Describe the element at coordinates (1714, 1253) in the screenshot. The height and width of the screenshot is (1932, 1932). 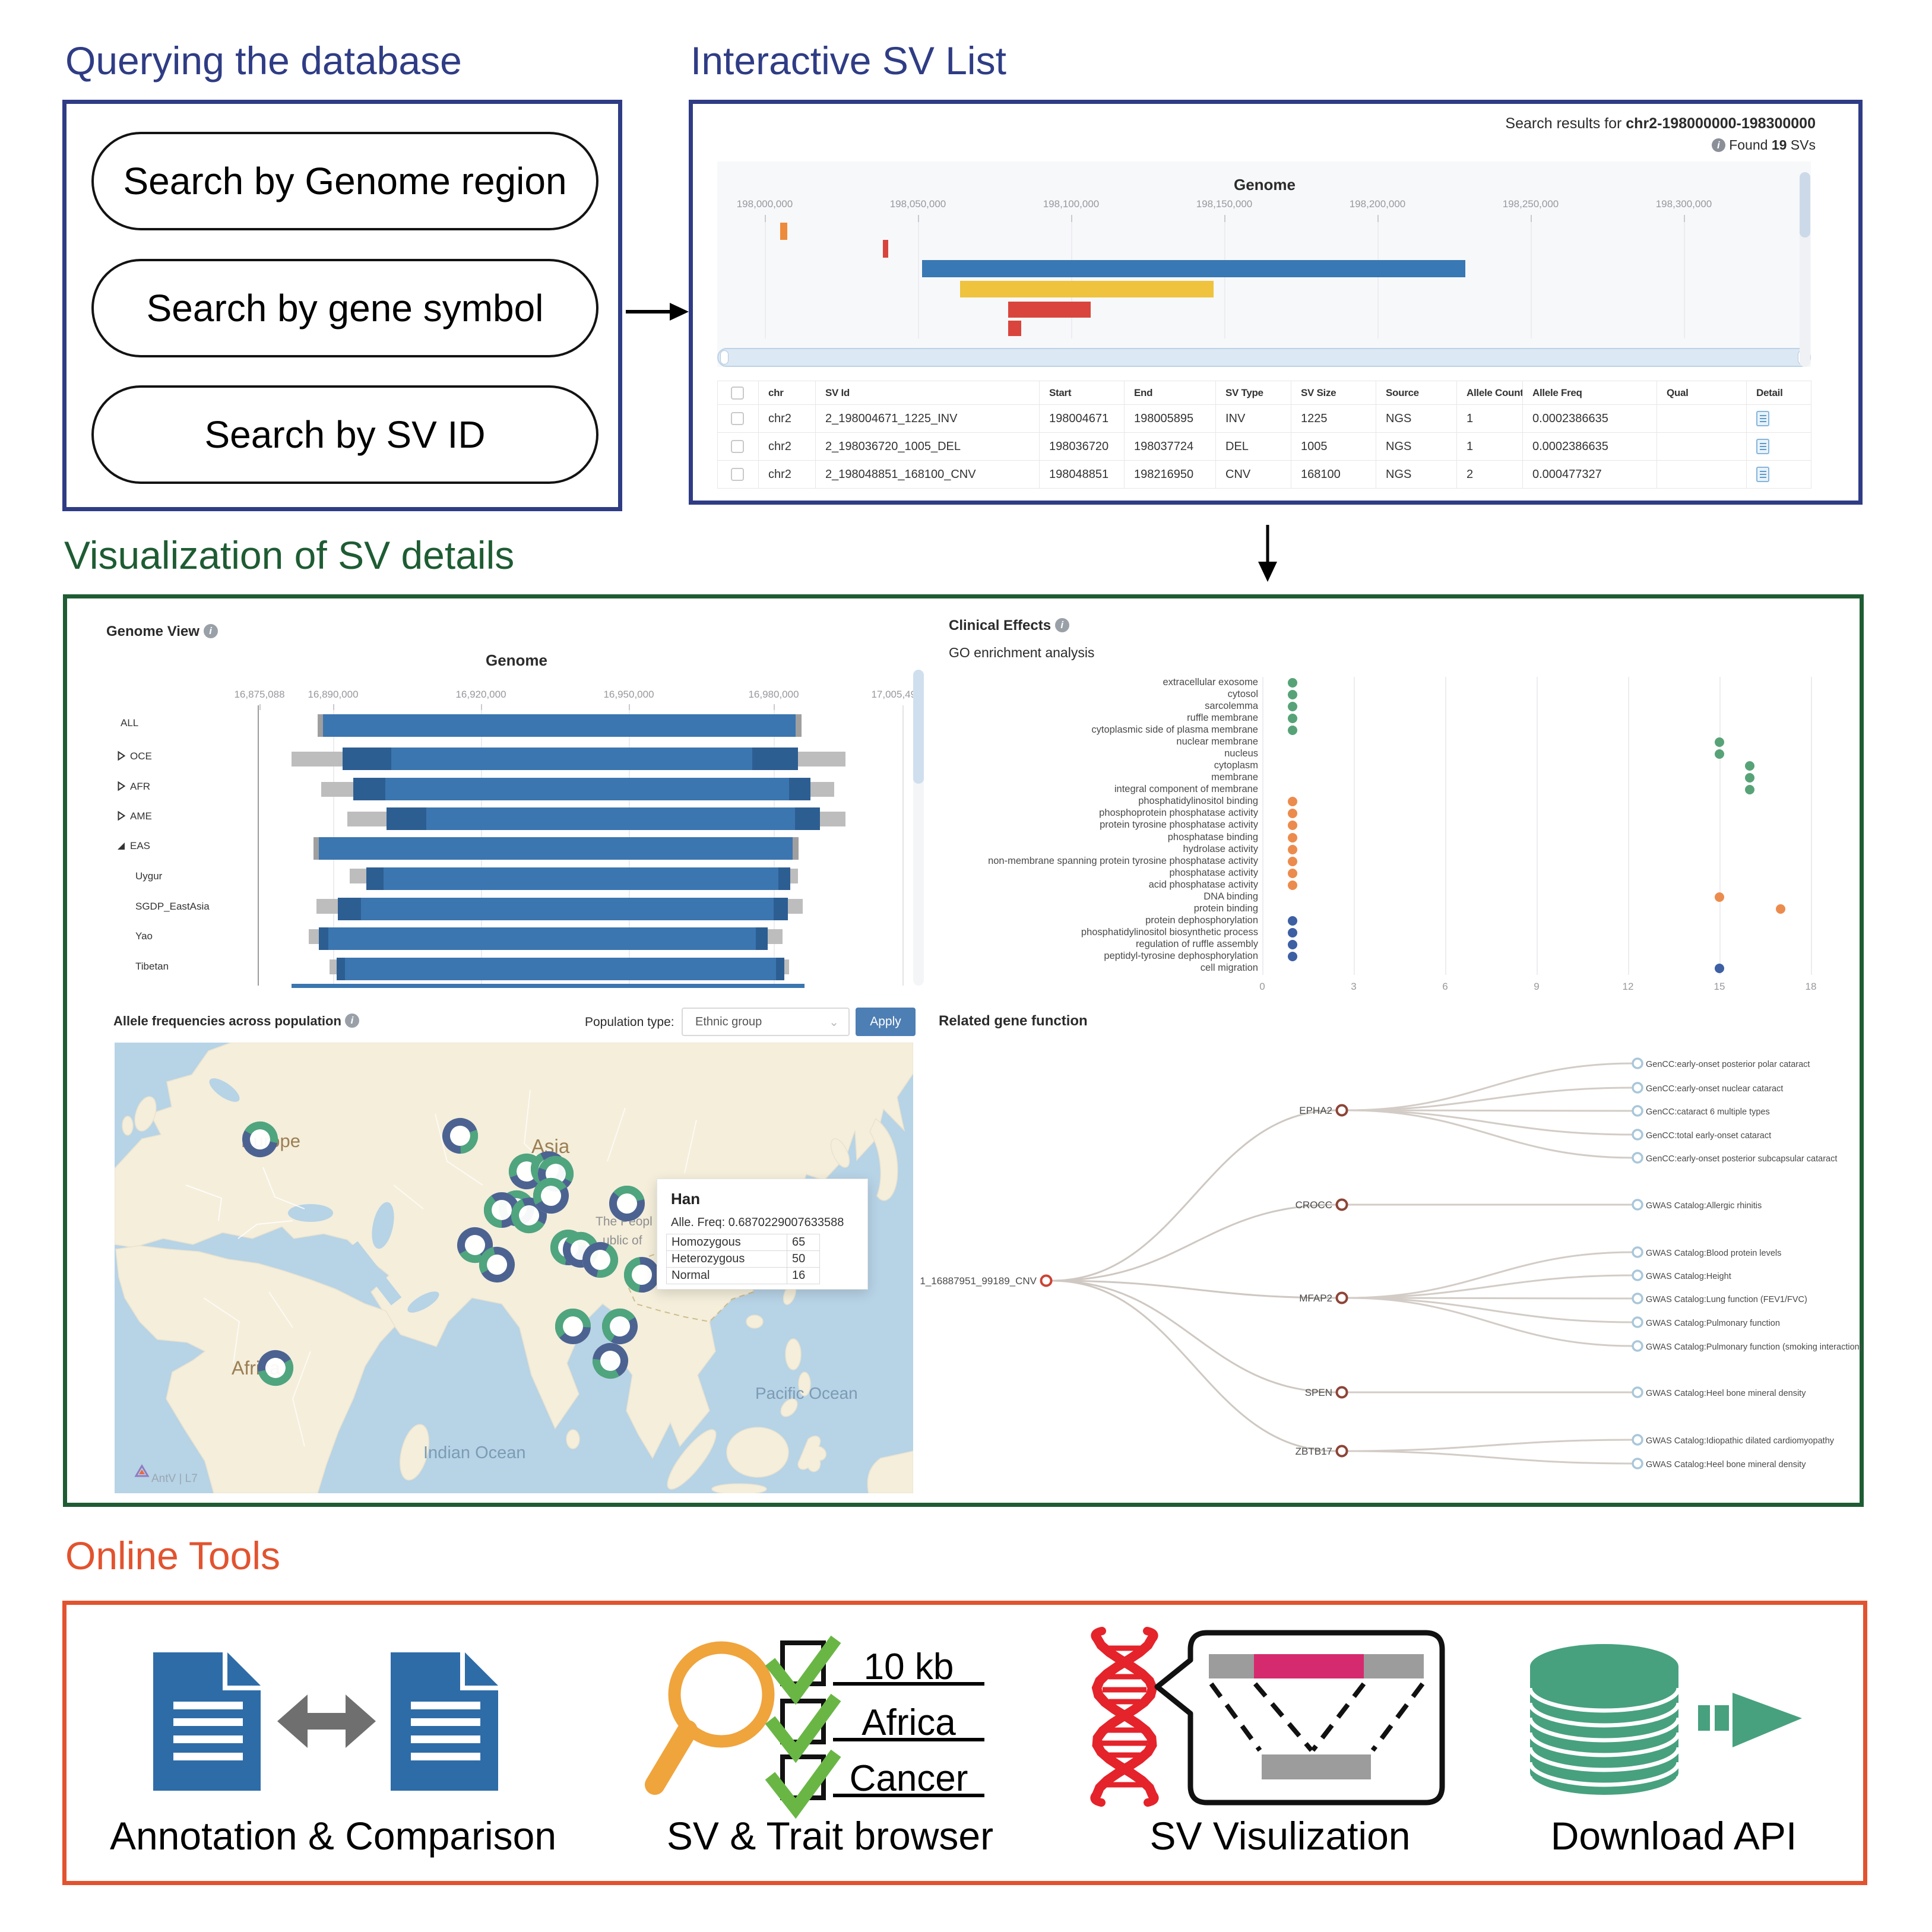
I see `svg-text:GWAS Catalog:Blood protein lev: GWAS Catalog:Blood protein levels` at that location.